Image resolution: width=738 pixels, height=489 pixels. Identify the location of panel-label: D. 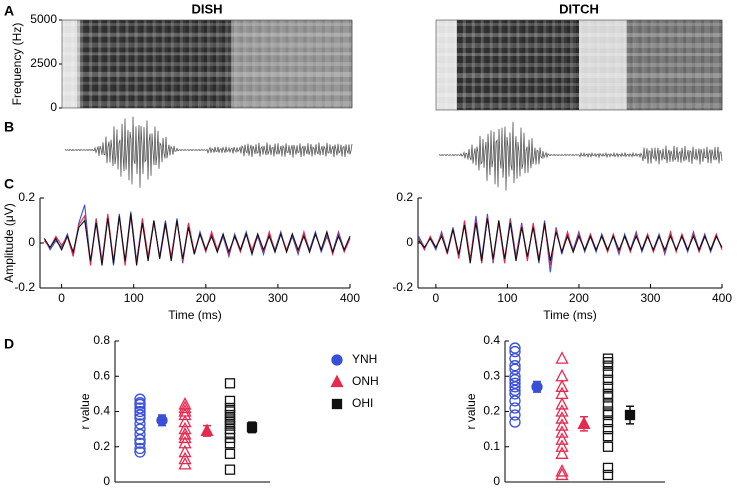
(9, 344).